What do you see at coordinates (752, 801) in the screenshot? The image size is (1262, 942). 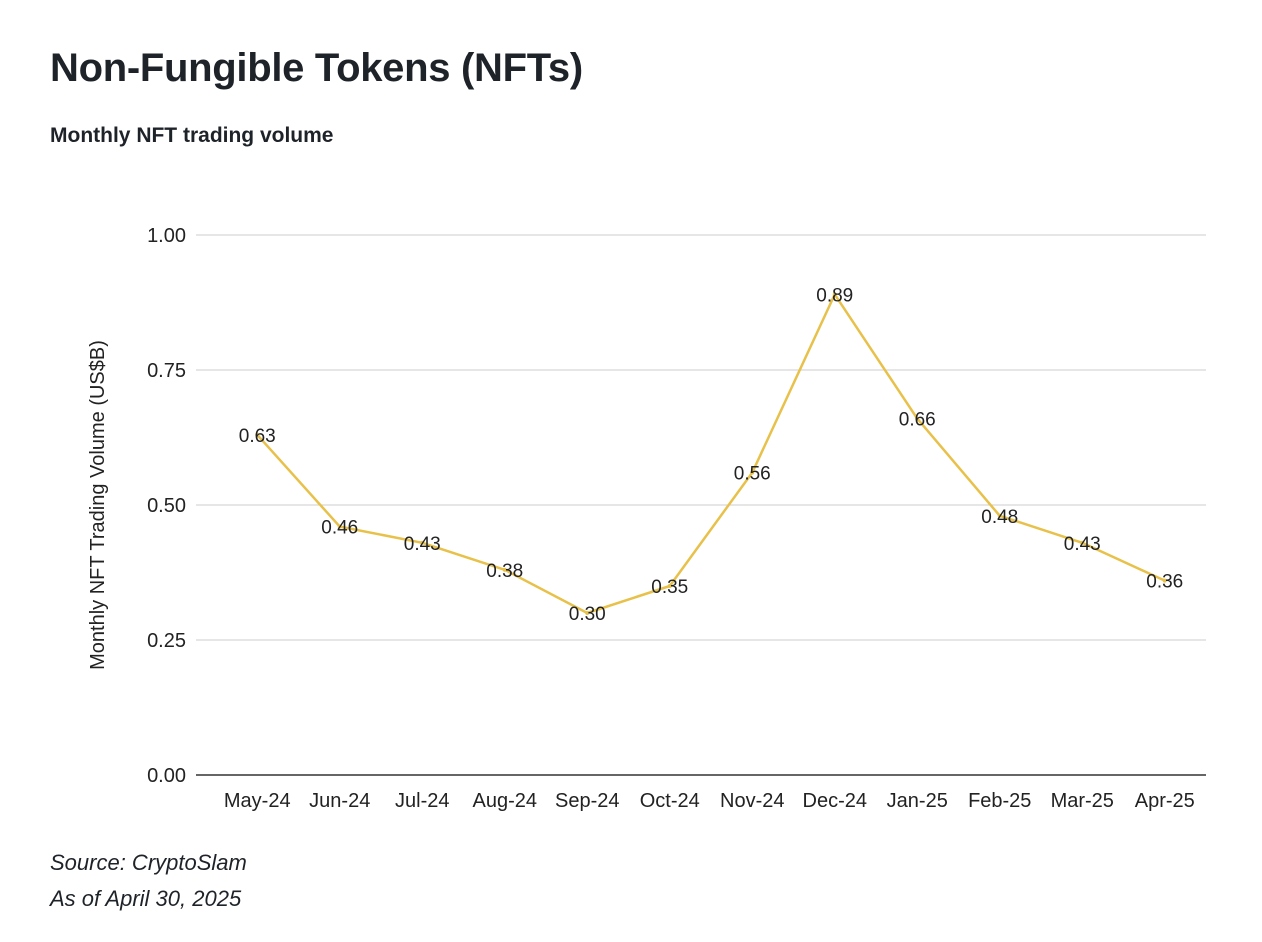 I see `x-tick-label: Nov-24` at bounding box center [752, 801].